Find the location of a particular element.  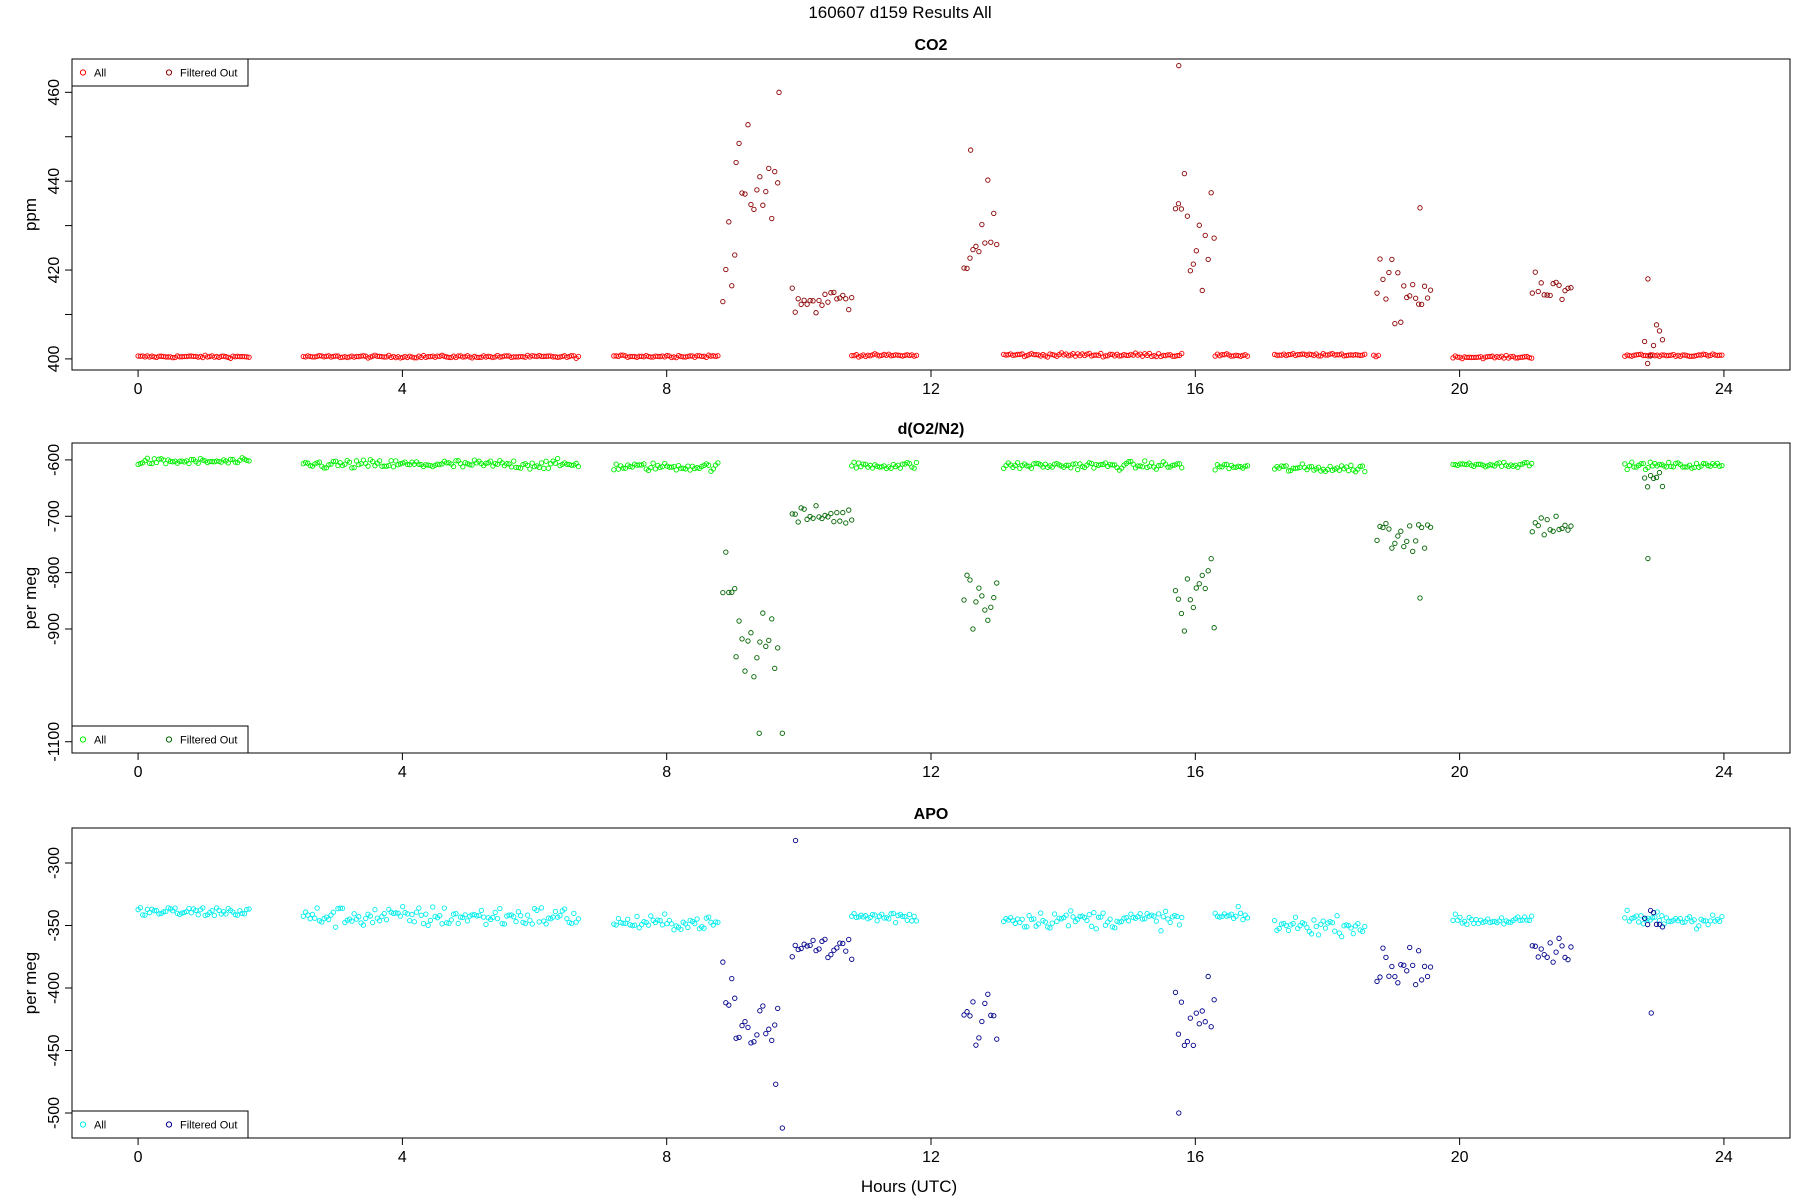

legend-label: All is located at coordinates (100, 74).